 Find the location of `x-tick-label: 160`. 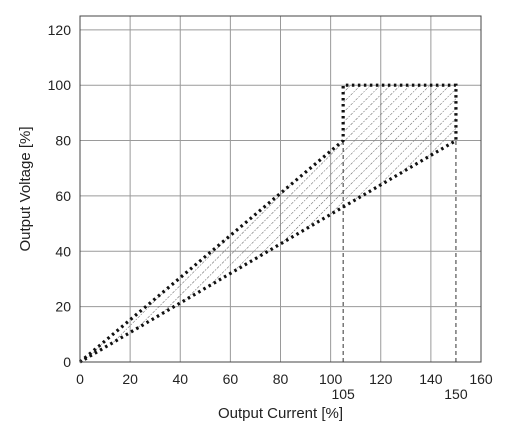

x-tick-label: 160 is located at coordinates (481, 379).